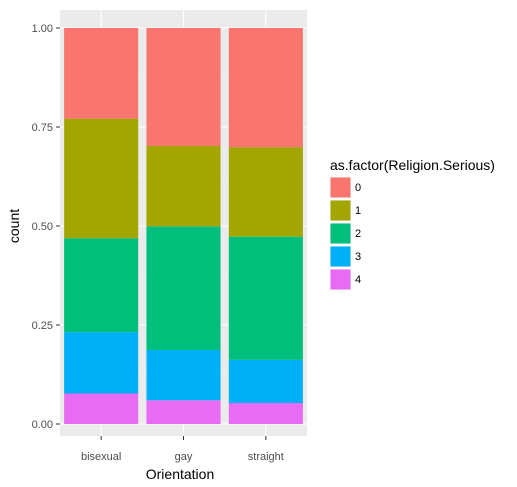 The image size is (517, 487). I want to click on y-axis: 0.00 0.25 0.50 0.75 1.00, so click(46, 227).